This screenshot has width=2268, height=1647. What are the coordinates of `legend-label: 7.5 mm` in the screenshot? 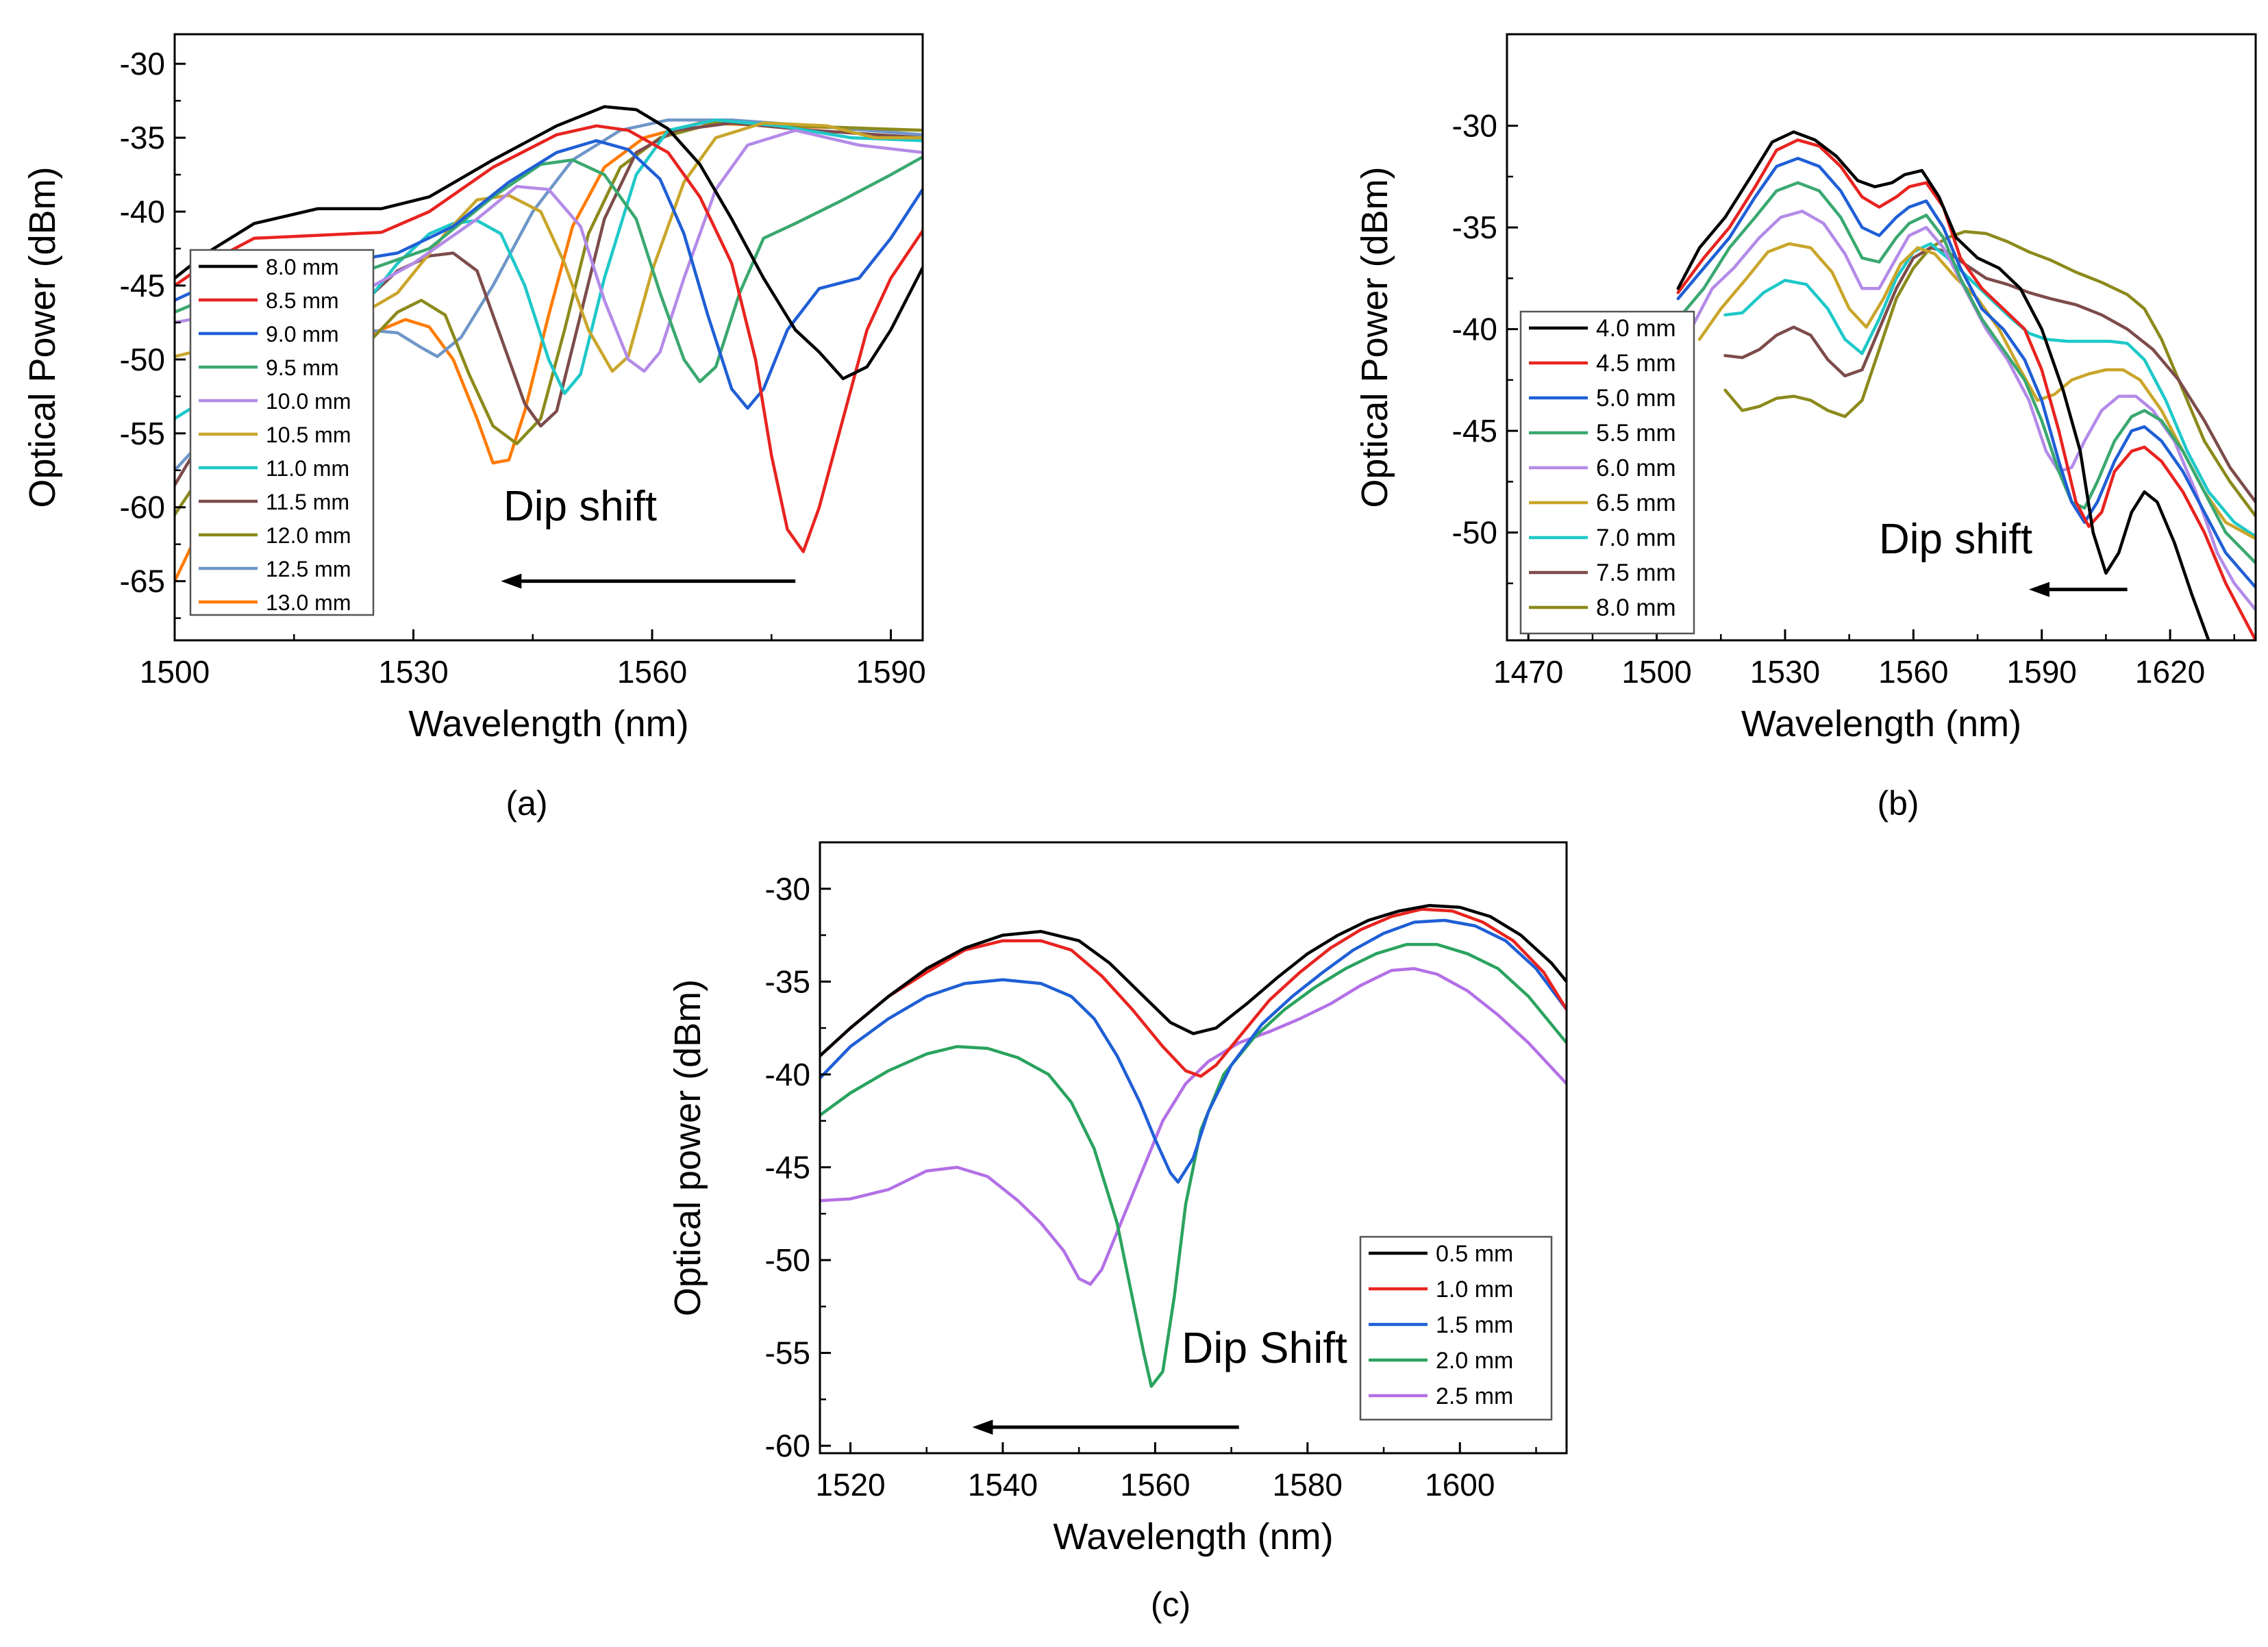 It's located at (1636, 573).